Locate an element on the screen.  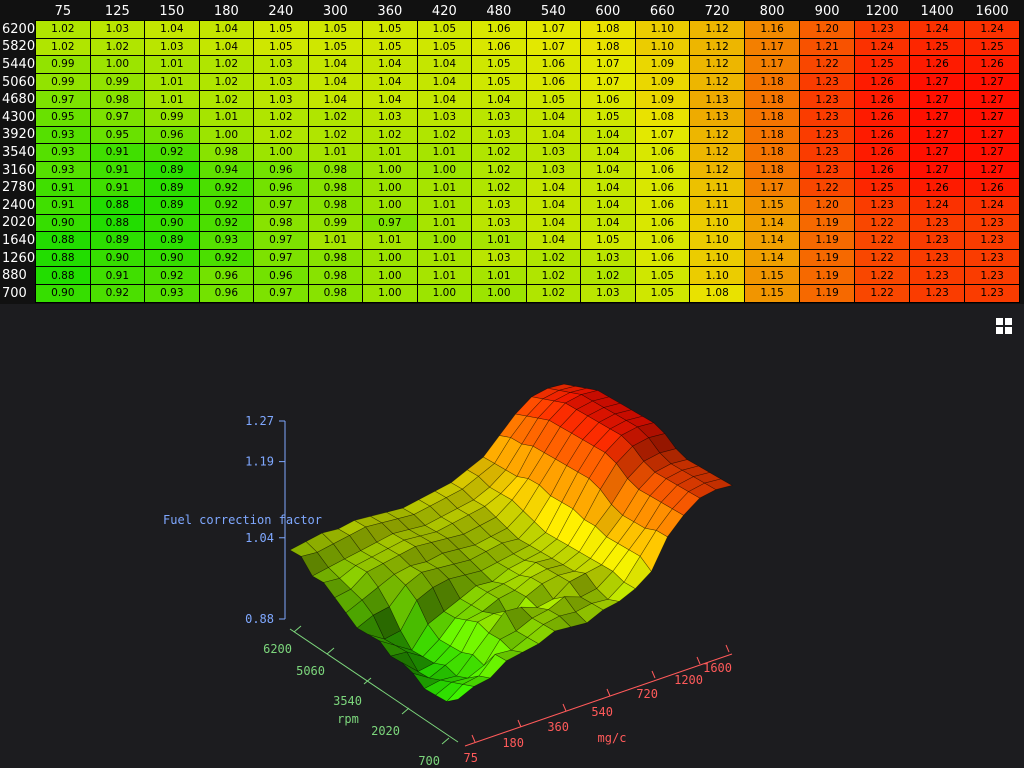
table-cell: 1.07 is located at coordinates (662, 135).